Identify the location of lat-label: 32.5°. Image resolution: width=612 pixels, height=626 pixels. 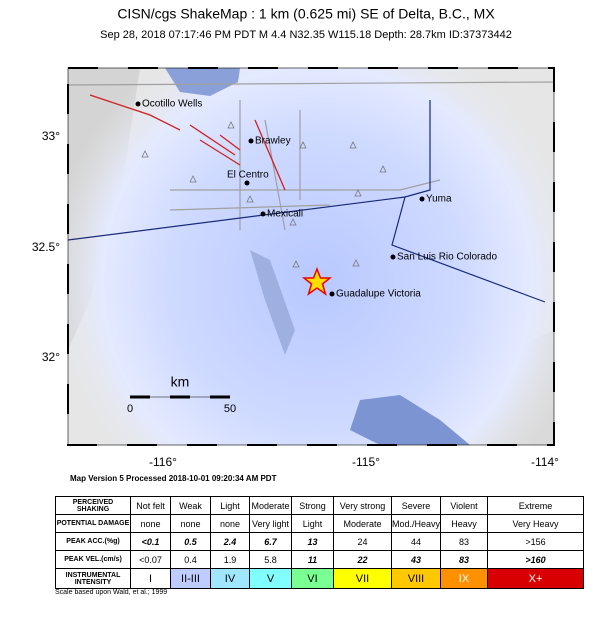
(46, 247).